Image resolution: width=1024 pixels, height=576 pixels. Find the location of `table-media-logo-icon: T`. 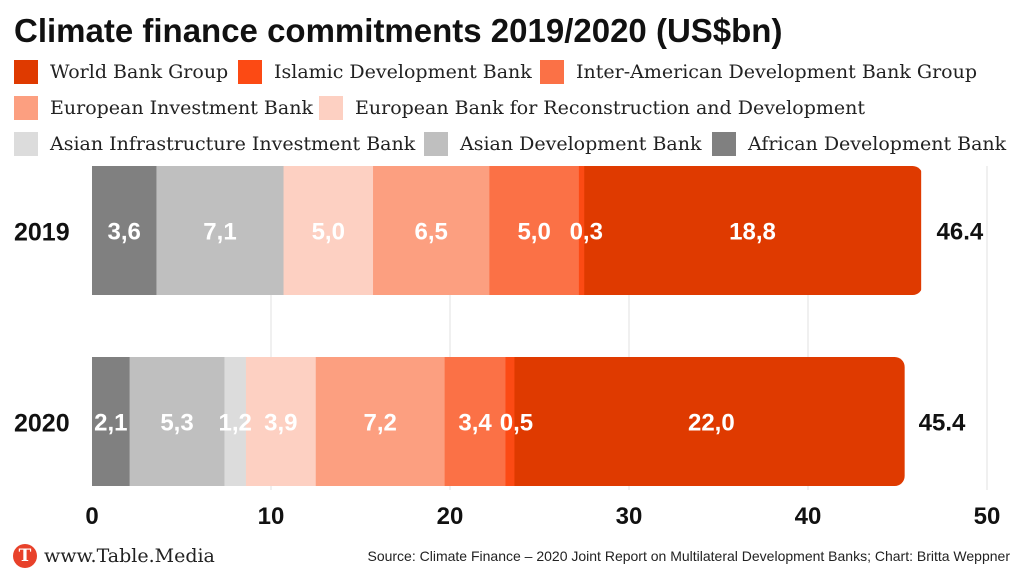

table-media-logo-icon: T is located at coordinates (25, 556).